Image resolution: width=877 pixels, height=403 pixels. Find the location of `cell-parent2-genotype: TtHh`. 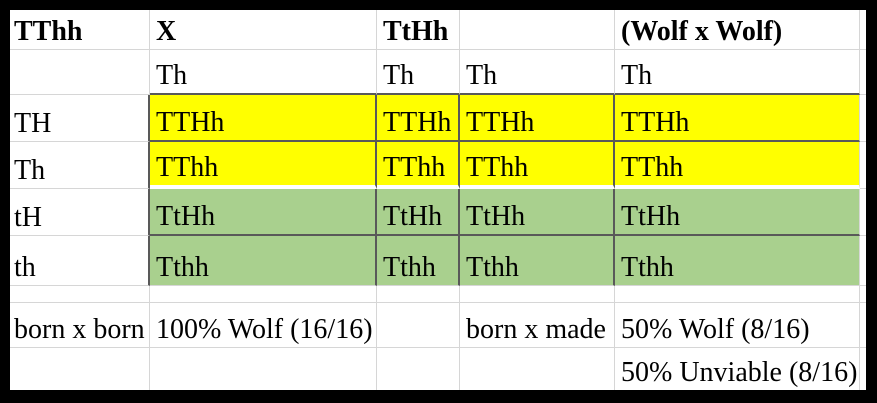

cell-parent2-genotype: TtHh is located at coordinates (418, 30).